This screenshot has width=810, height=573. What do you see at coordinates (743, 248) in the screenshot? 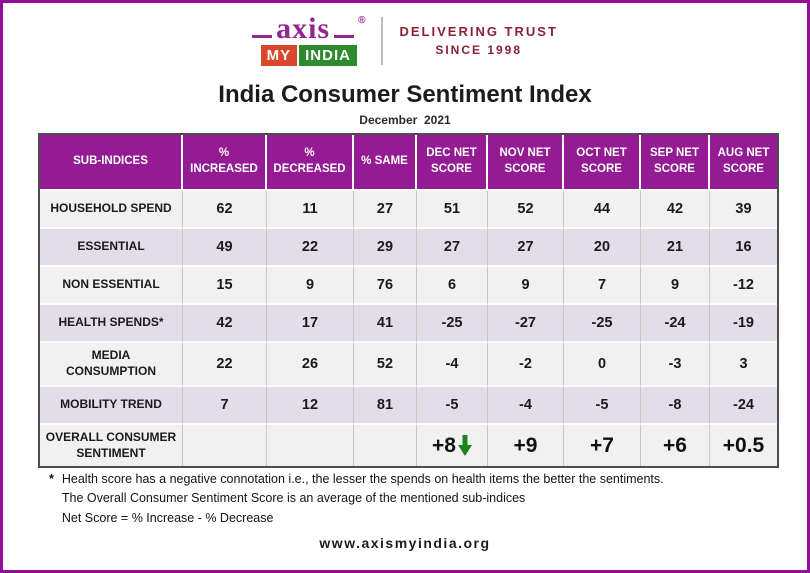
I see `table-cell: 16` at bounding box center [743, 248].